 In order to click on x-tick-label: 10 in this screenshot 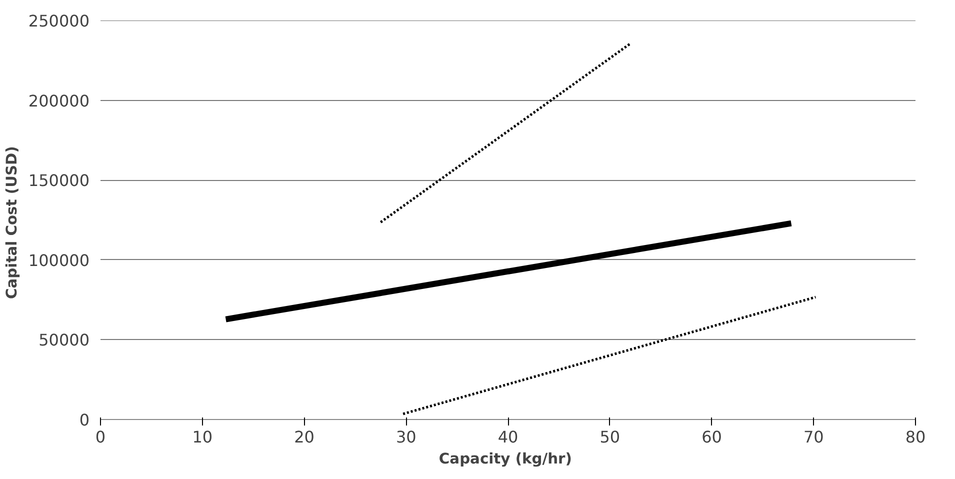, I will do `click(202, 437)`.